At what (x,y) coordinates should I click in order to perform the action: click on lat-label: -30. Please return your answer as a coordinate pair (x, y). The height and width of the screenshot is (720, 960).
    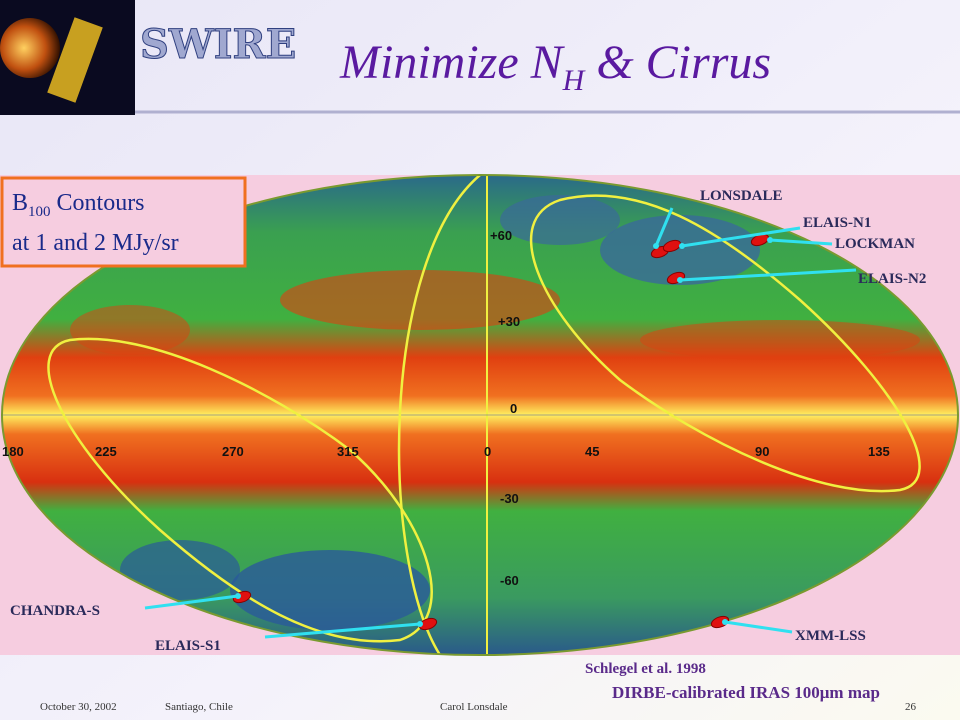
    Looking at the image, I should click on (509, 498).